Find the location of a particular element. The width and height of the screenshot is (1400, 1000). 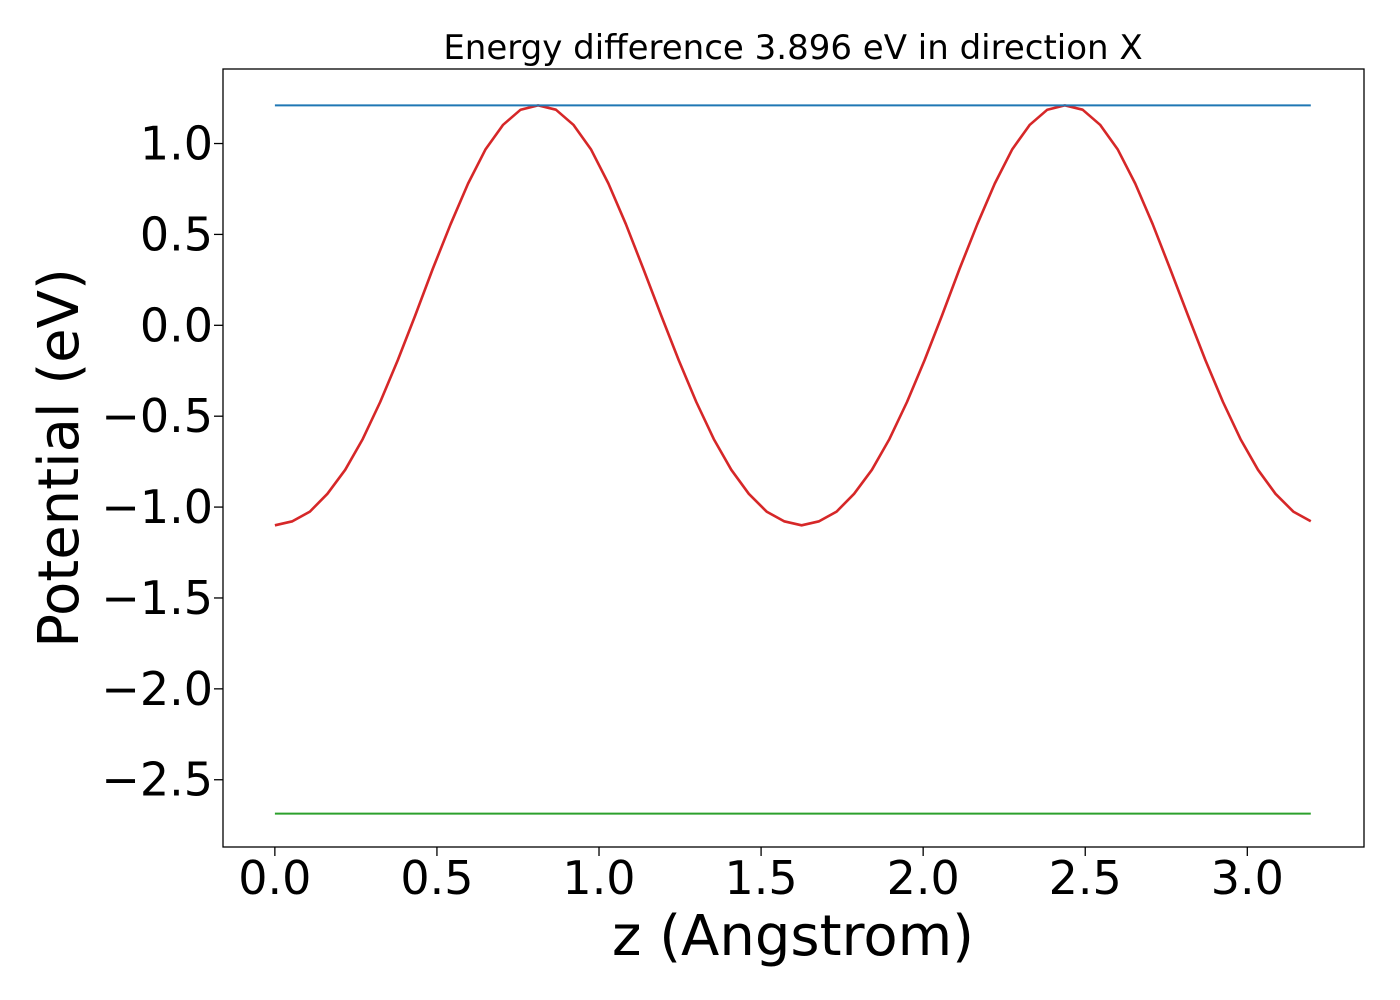

x-tick-label: 0.5 is located at coordinates (436, 878).